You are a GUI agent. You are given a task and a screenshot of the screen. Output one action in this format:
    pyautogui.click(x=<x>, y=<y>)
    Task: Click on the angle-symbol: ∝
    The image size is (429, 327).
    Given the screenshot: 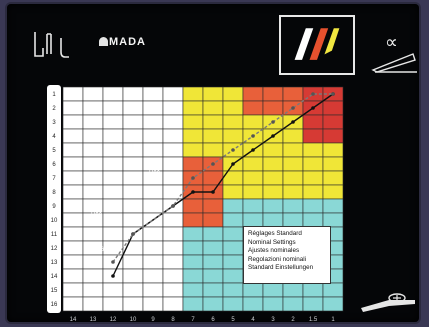 What is the action you would take?
    pyautogui.click(x=391, y=42)
    